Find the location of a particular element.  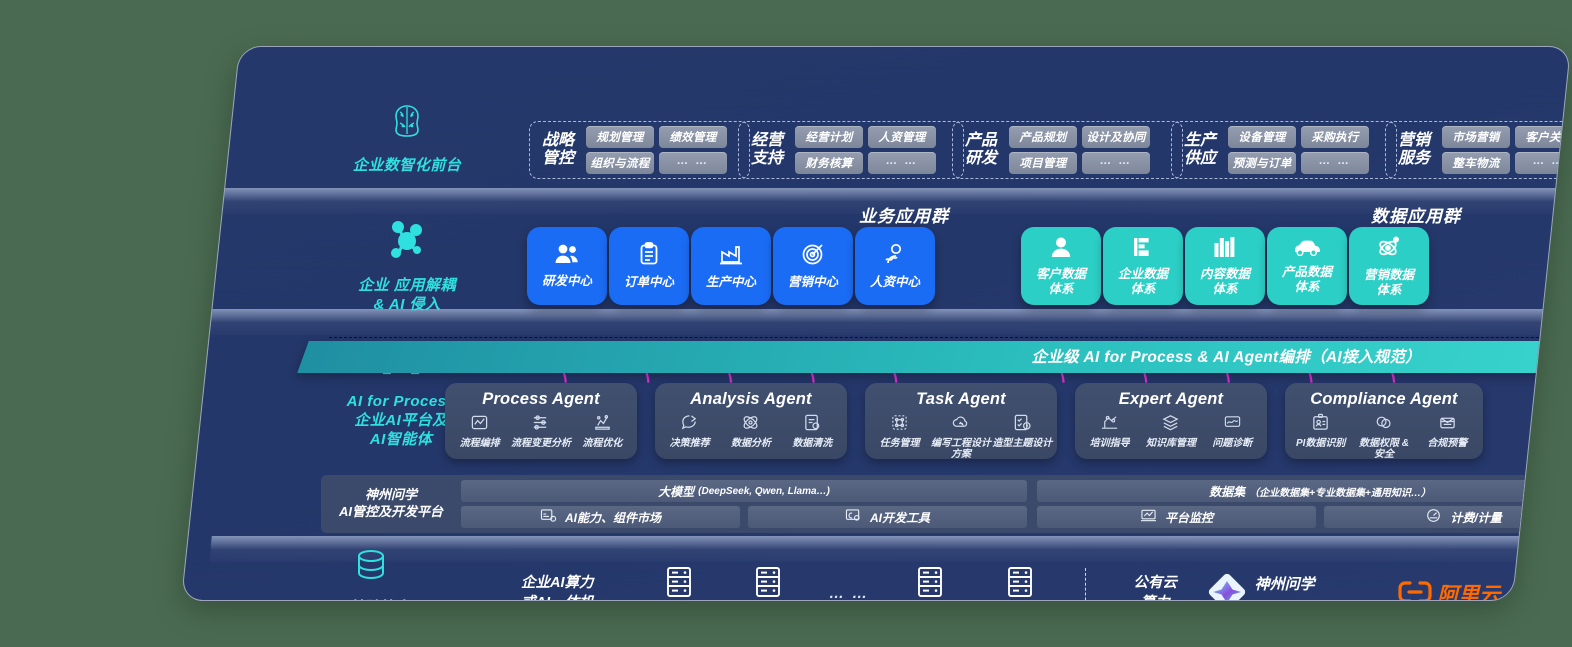

infra-node-row: 企业AI算力或AI一体机 数据中心 数据中心 … … AI一体机 is located at coordinates (921, 576).